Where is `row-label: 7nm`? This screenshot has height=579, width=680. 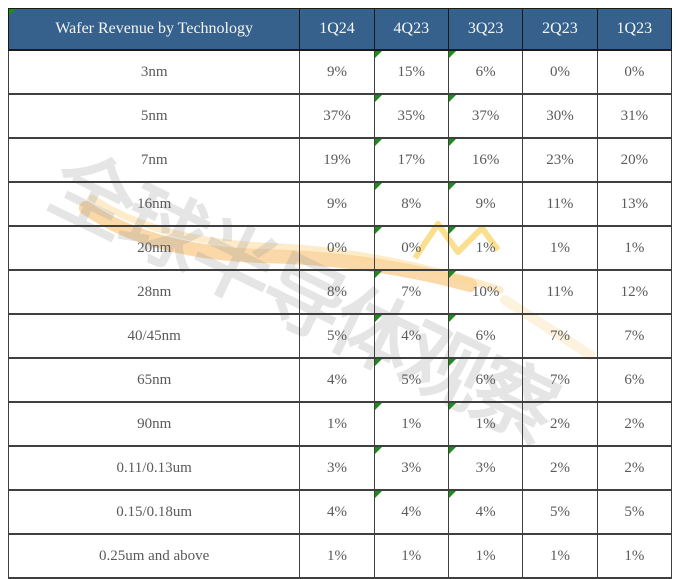
row-label: 7nm is located at coordinates (154, 160).